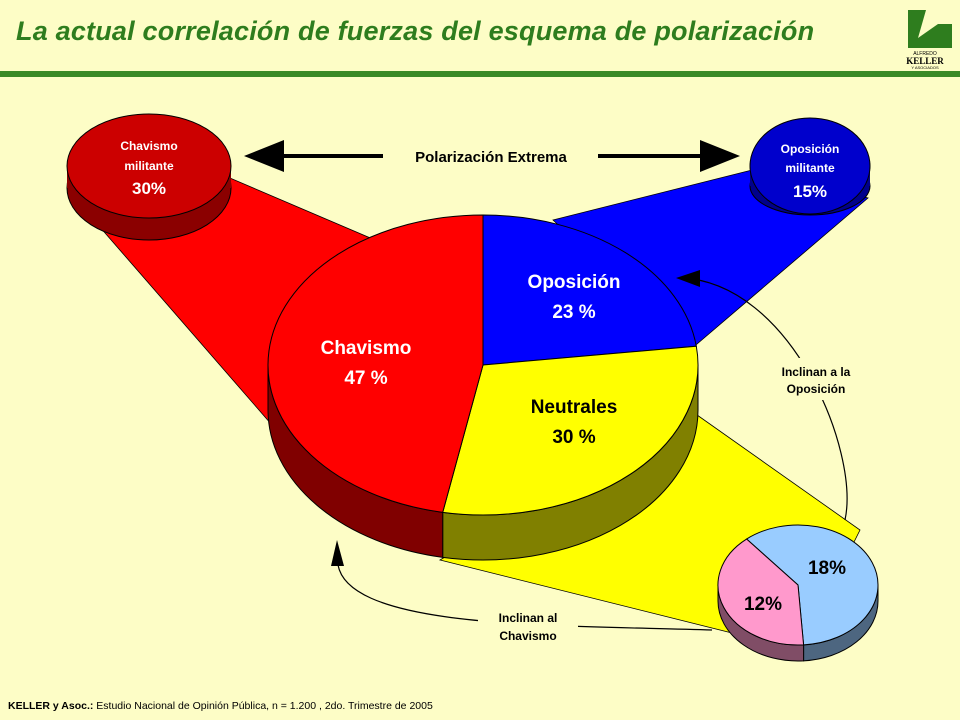  What do you see at coordinates (365, 378) in the screenshot?
I see `slice-value-chavismo: 47 %` at bounding box center [365, 378].